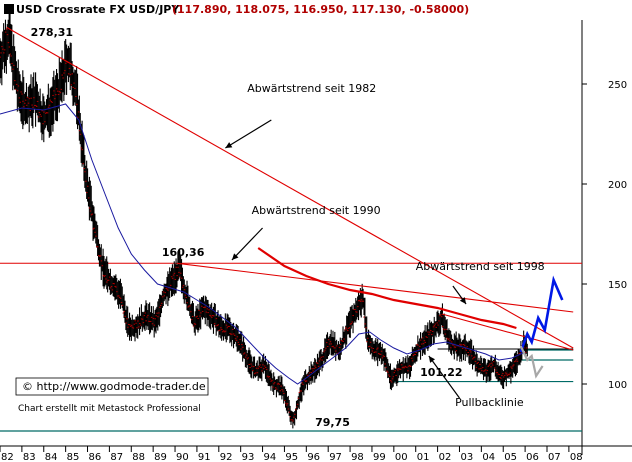  I want to click on x-tick-label: 86, so click(95, 457).